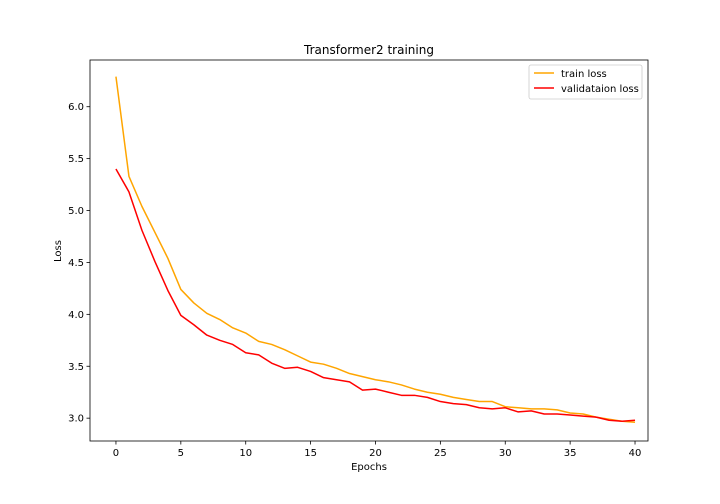 The image size is (720, 504). I want to click on y-tick-label: 6.0, so click(76, 107).